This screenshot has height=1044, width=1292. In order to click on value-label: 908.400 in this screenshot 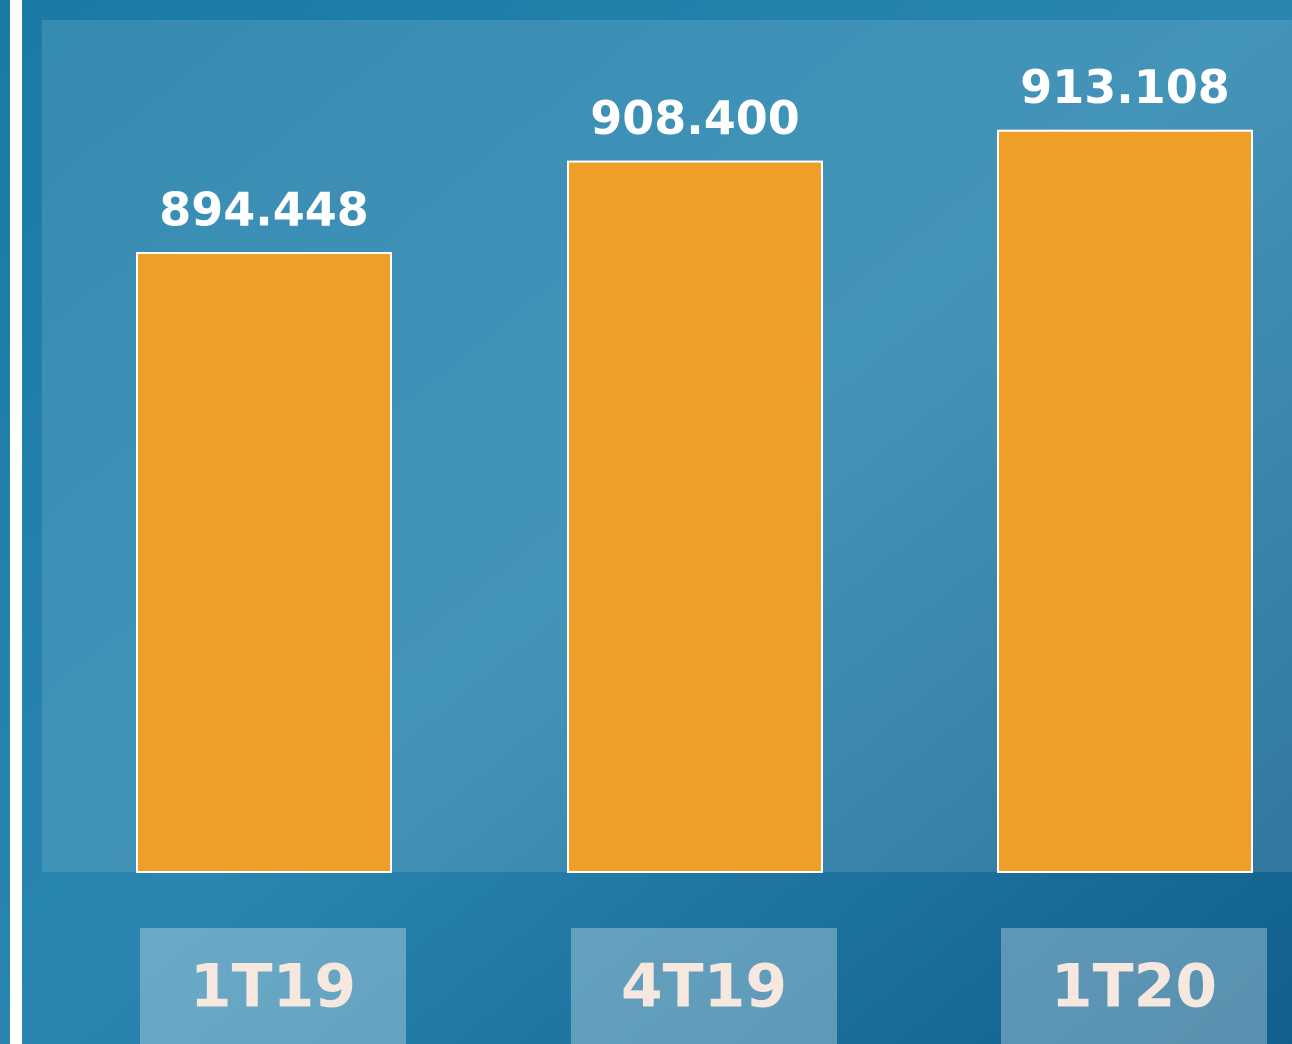, I will do `click(695, 118)`.